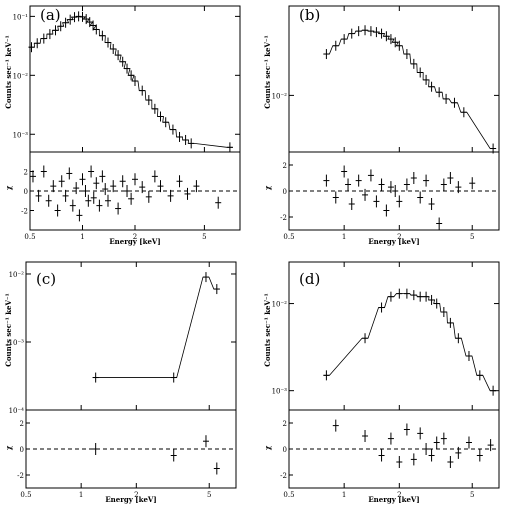 The height and width of the screenshot is (511, 505). I want to click on panel-label: (a), so click(50, 15).